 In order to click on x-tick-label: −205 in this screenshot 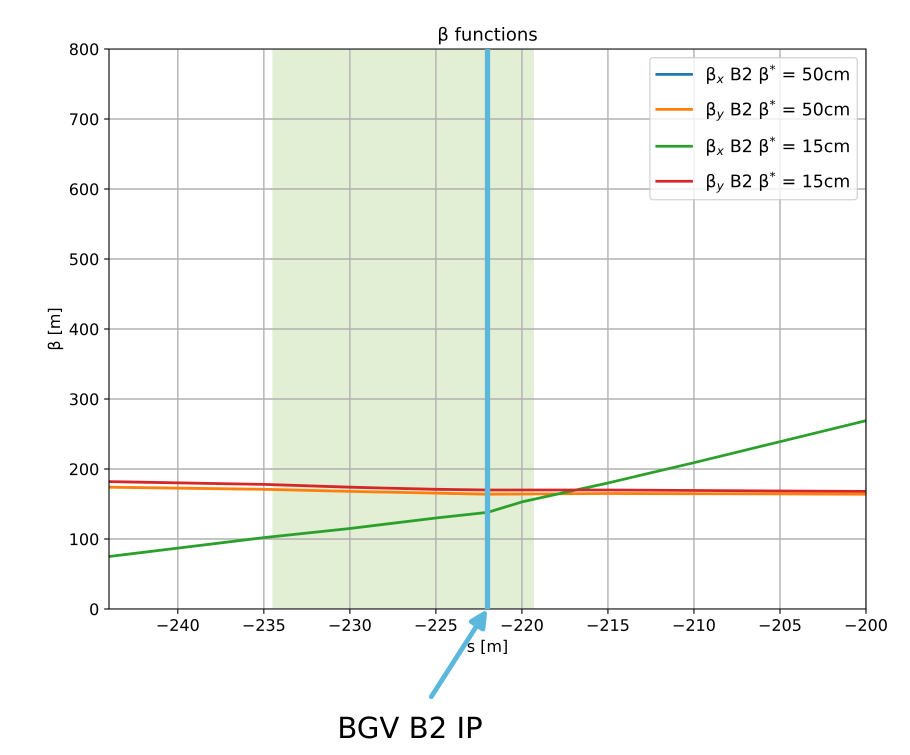, I will do `click(780, 625)`.